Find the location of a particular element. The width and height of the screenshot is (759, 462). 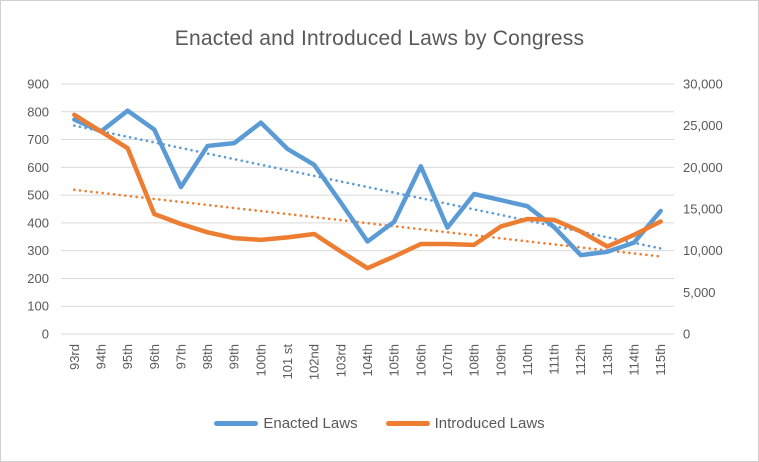

x-axis-tick-label: 94th is located at coordinates (100, 356).